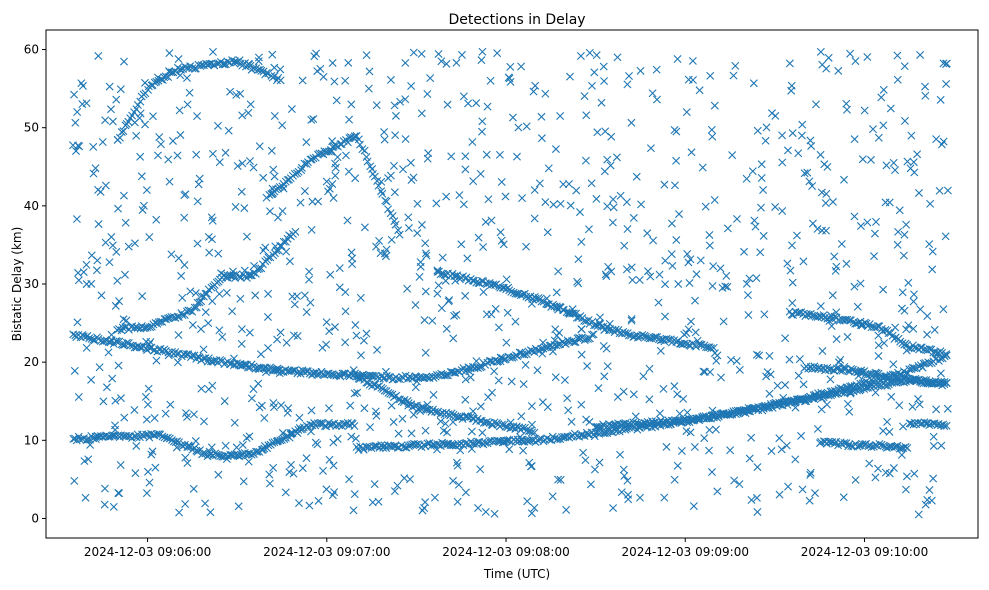 This screenshot has width=989, height=590. I want to click on x-tick-label: 2024-12-03 09:08:00, so click(505, 552).